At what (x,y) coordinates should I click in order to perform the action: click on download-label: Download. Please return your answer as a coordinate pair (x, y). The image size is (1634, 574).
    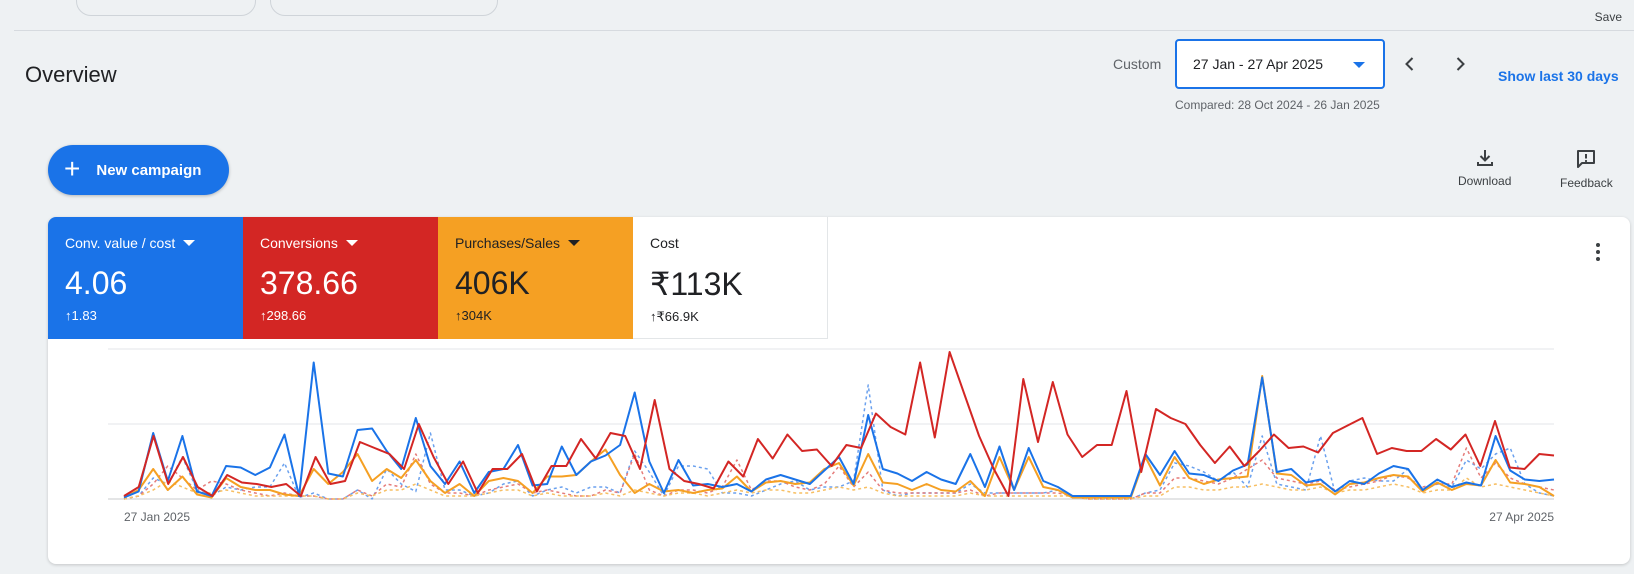
    Looking at the image, I should click on (1485, 181).